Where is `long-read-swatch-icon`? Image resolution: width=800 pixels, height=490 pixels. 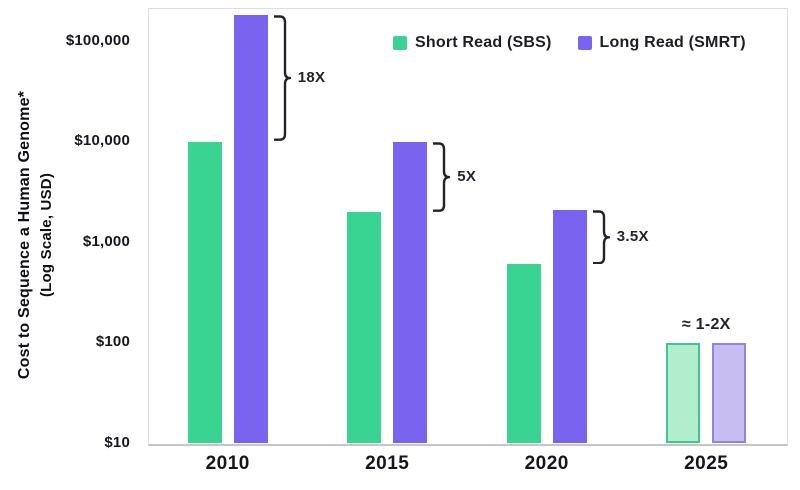 long-read-swatch-icon is located at coordinates (584, 43).